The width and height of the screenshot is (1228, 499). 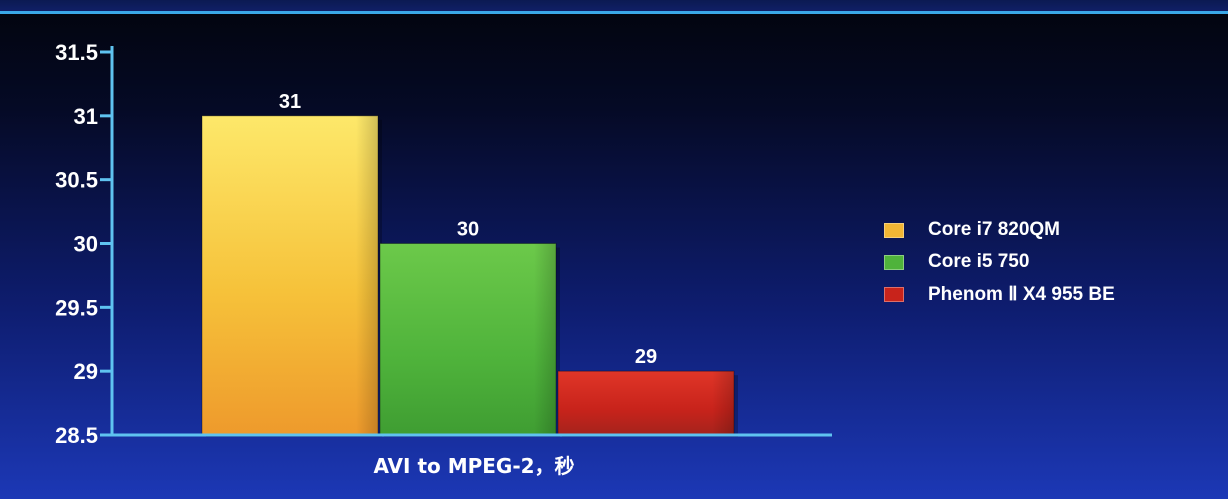 What do you see at coordinates (979, 261) in the screenshot?
I see `legend-label: Core i5 750` at bounding box center [979, 261].